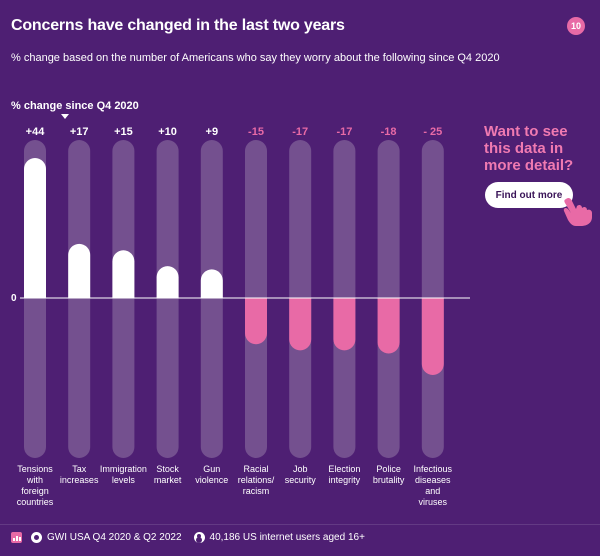 The image size is (600, 556). Describe the element at coordinates (389, 474) in the screenshot. I see `category-label: Police brutality` at that location.